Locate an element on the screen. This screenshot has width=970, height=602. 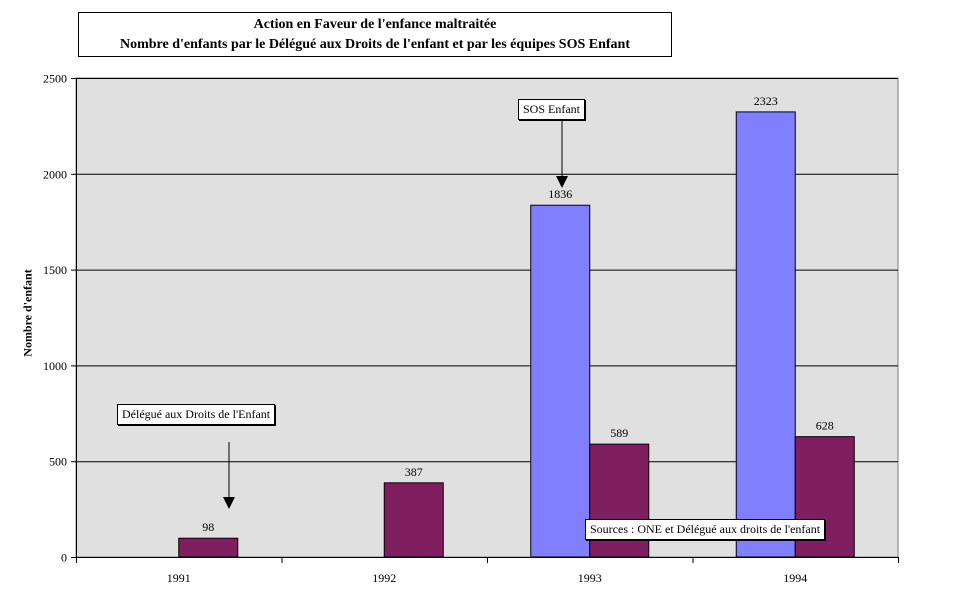
data-label-sos-1994: 2323 is located at coordinates (766, 101).